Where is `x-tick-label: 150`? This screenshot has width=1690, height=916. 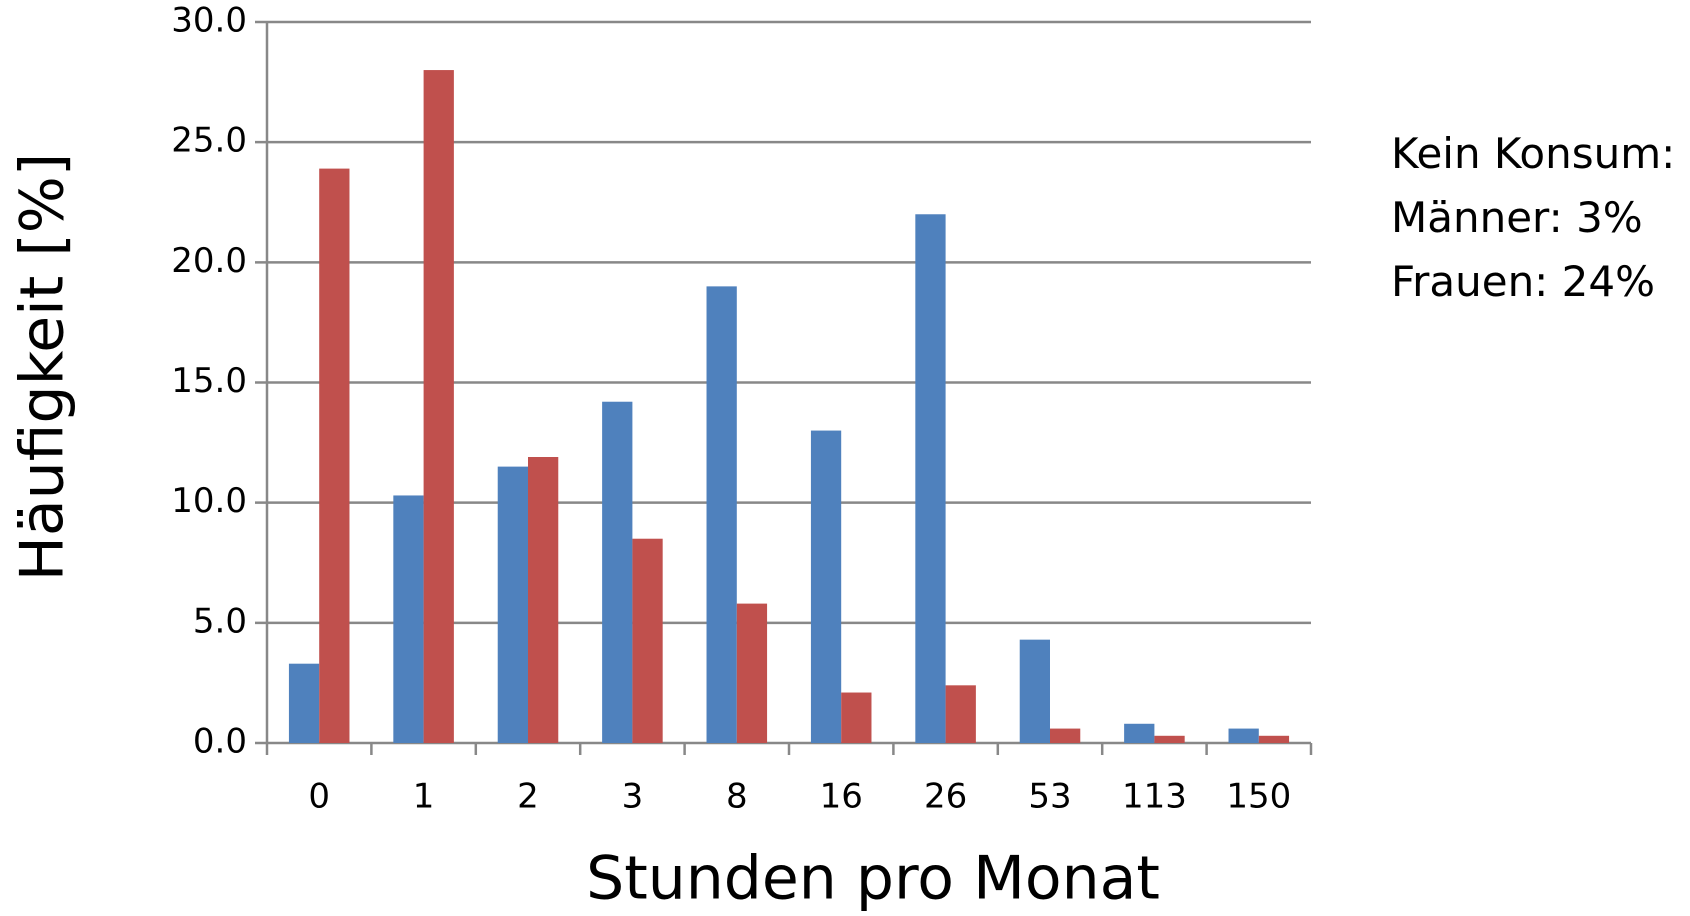
x-tick-label: 150 is located at coordinates (1258, 797).